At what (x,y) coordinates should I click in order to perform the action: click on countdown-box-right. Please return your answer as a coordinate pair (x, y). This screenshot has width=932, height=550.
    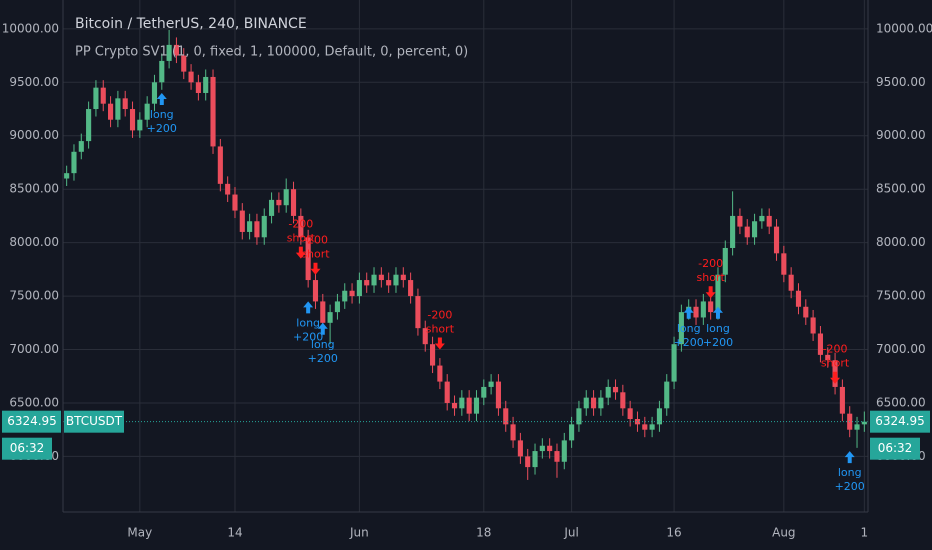
    Looking at the image, I should click on (895, 448).